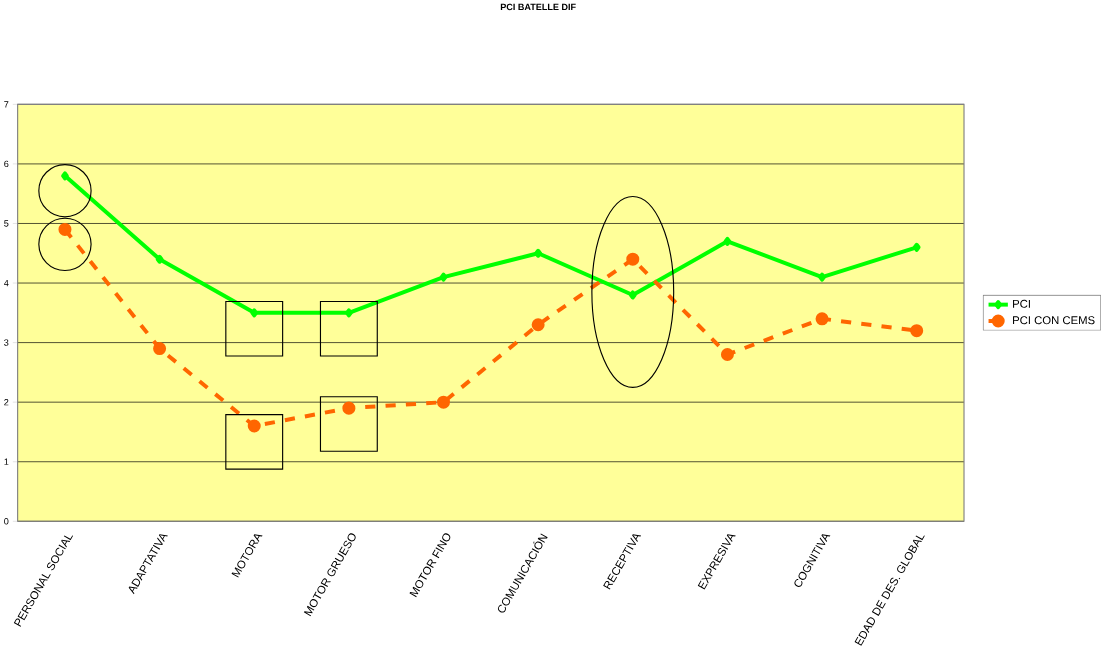 This screenshot has width=1101, height=652. Describe the element at coordinates (6, 521) in the screenshot. I see `y-tick-label: 0` at that location.